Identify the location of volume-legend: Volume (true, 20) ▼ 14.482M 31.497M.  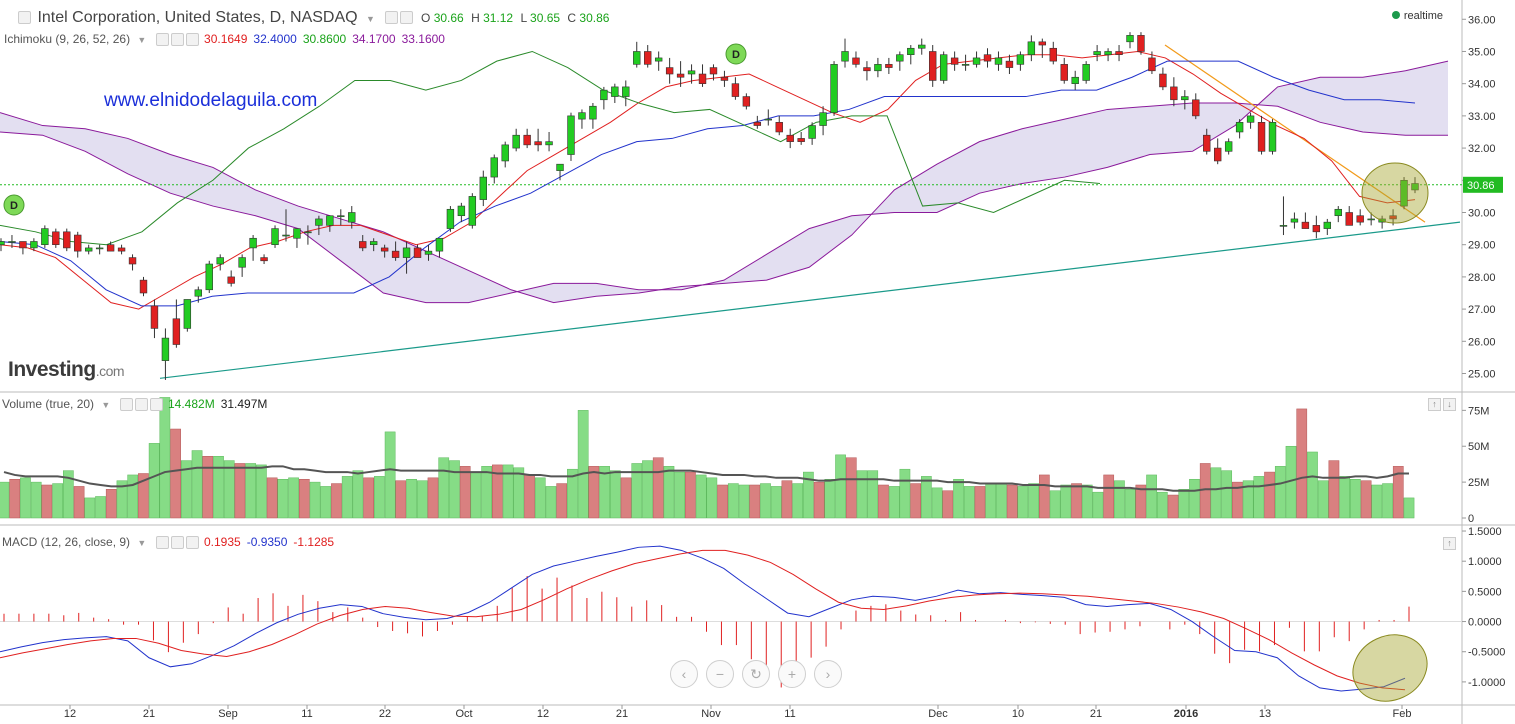
(137, 404).